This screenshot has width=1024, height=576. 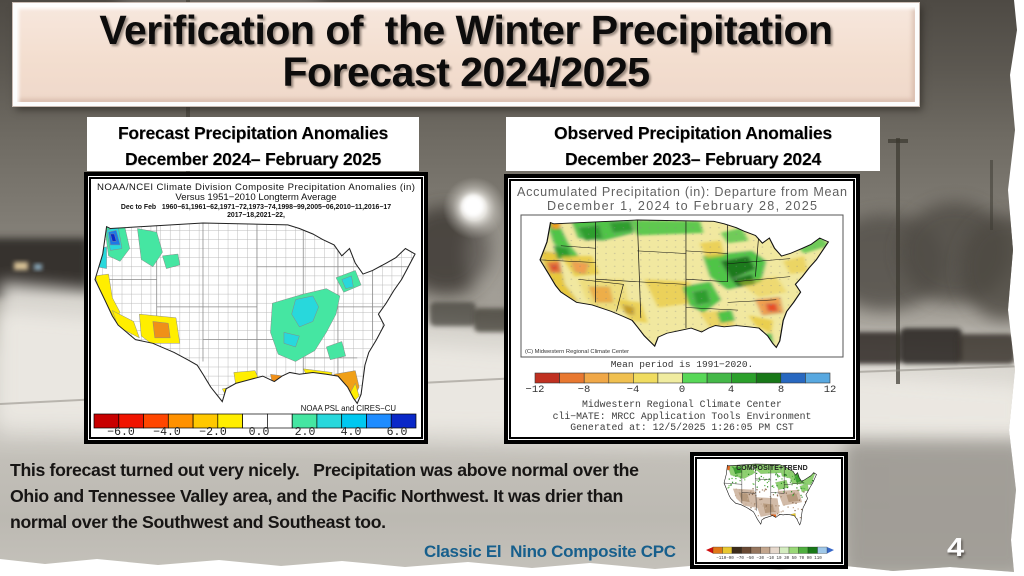 I want to click on svg-text:Generated at: 12/5/2025 1:26:0: Generated at: 12/5/2025 1:26:05 PM CST, so click(x=682, y=427).